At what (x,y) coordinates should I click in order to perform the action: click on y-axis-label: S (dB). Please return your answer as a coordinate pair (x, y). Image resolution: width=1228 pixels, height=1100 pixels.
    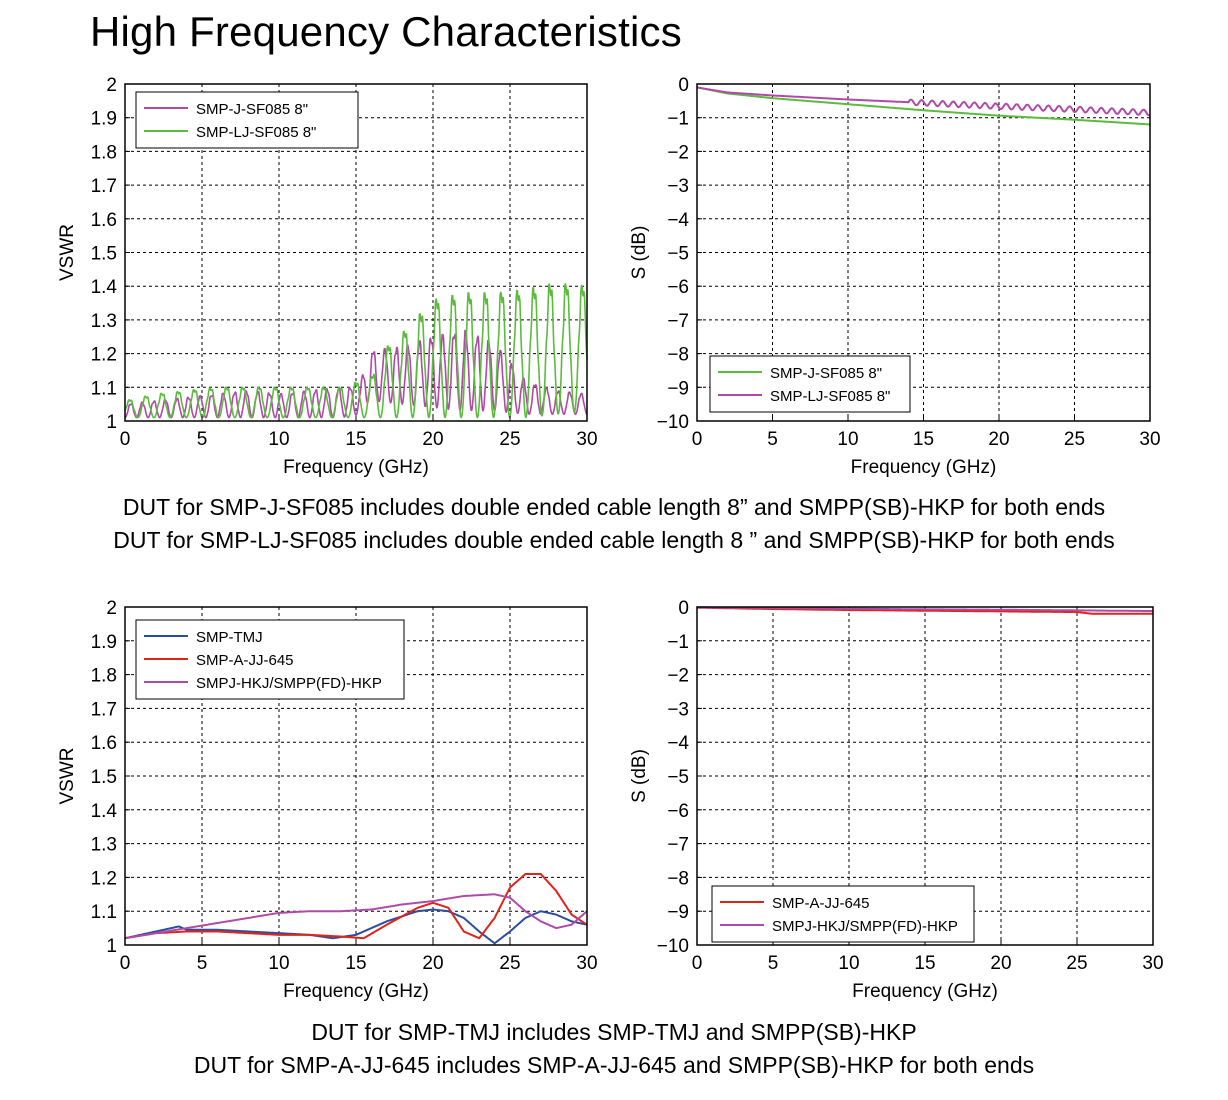
    Looking at the image, I should click on (639, 776).